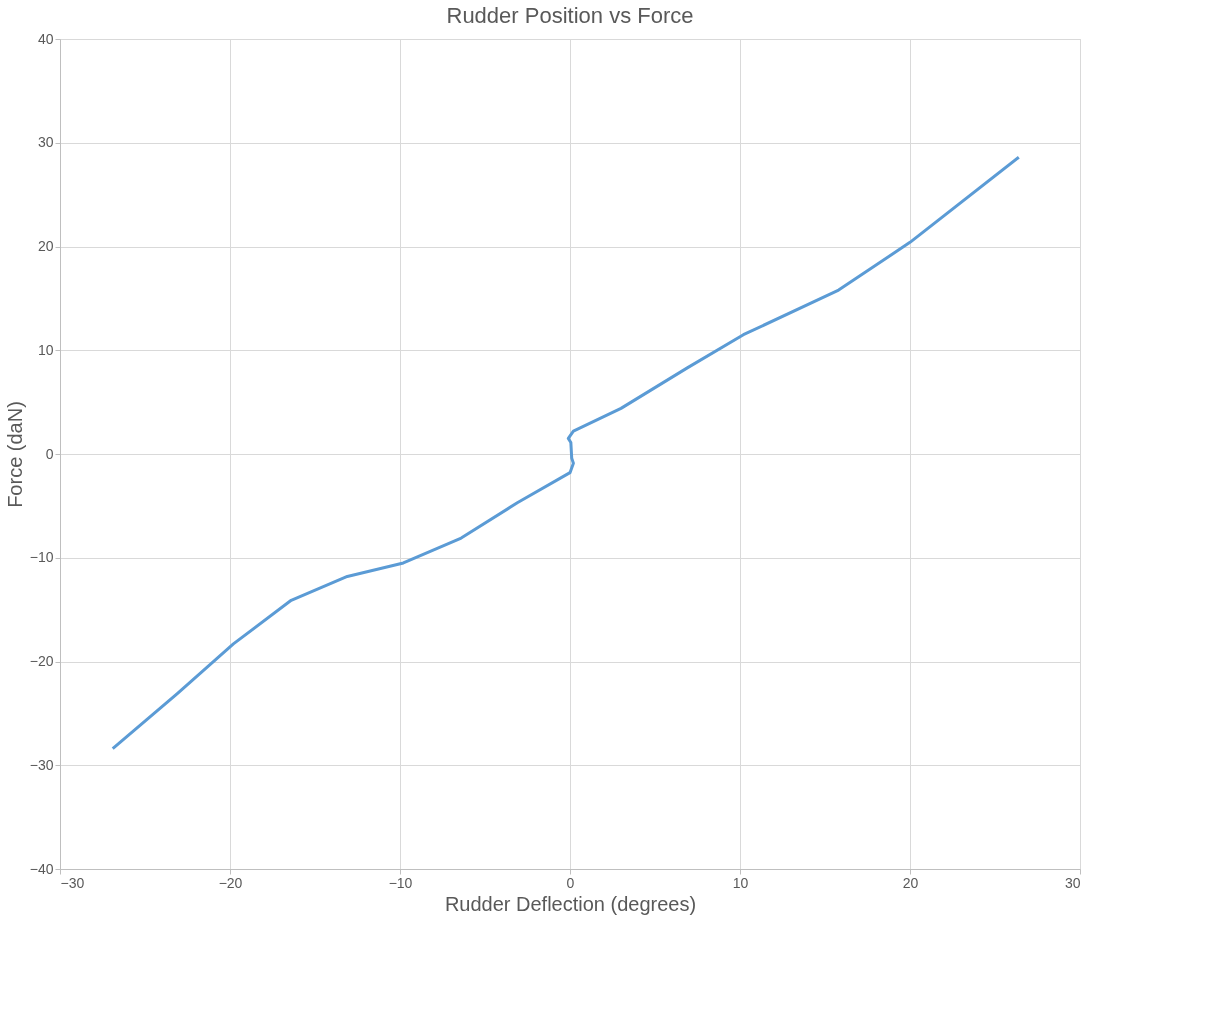  What do you see at coordinates (400, 882) in the screenshot?
I see `x-tick-label: −10` at bounding box center [400, 882].